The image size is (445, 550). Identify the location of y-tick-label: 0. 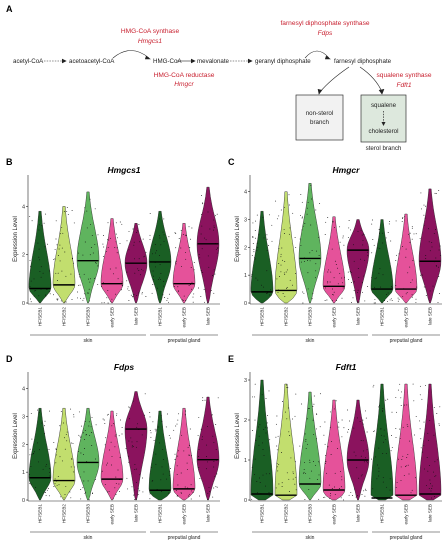
(245, 304).